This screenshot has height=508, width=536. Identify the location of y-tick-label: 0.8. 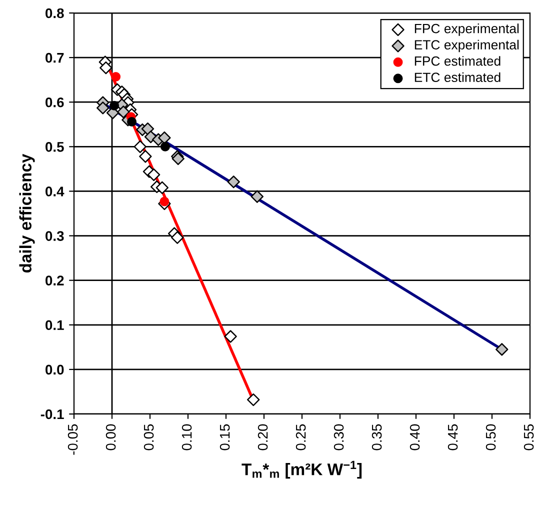
(55, 13).